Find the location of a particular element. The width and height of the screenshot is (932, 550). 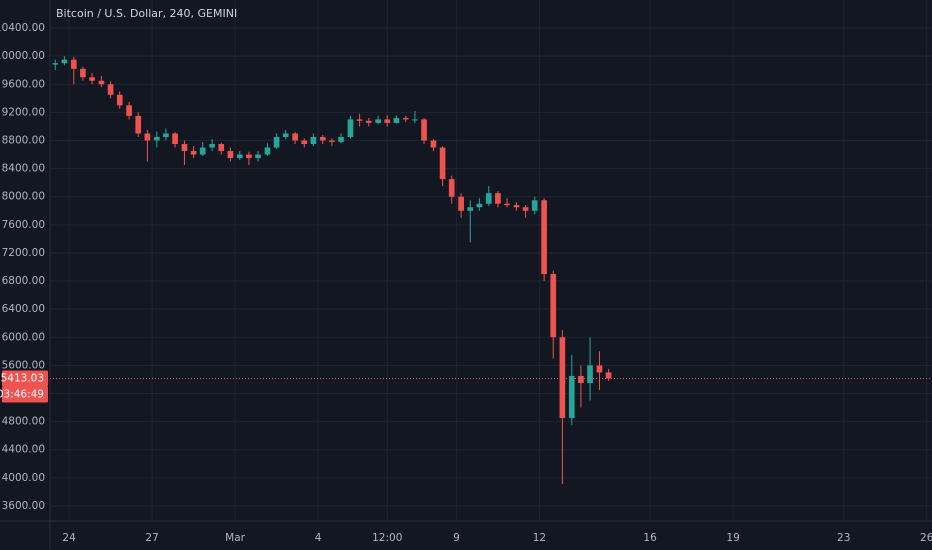

y-tick-label: 9600.00 is located at coordinates (23, 84).